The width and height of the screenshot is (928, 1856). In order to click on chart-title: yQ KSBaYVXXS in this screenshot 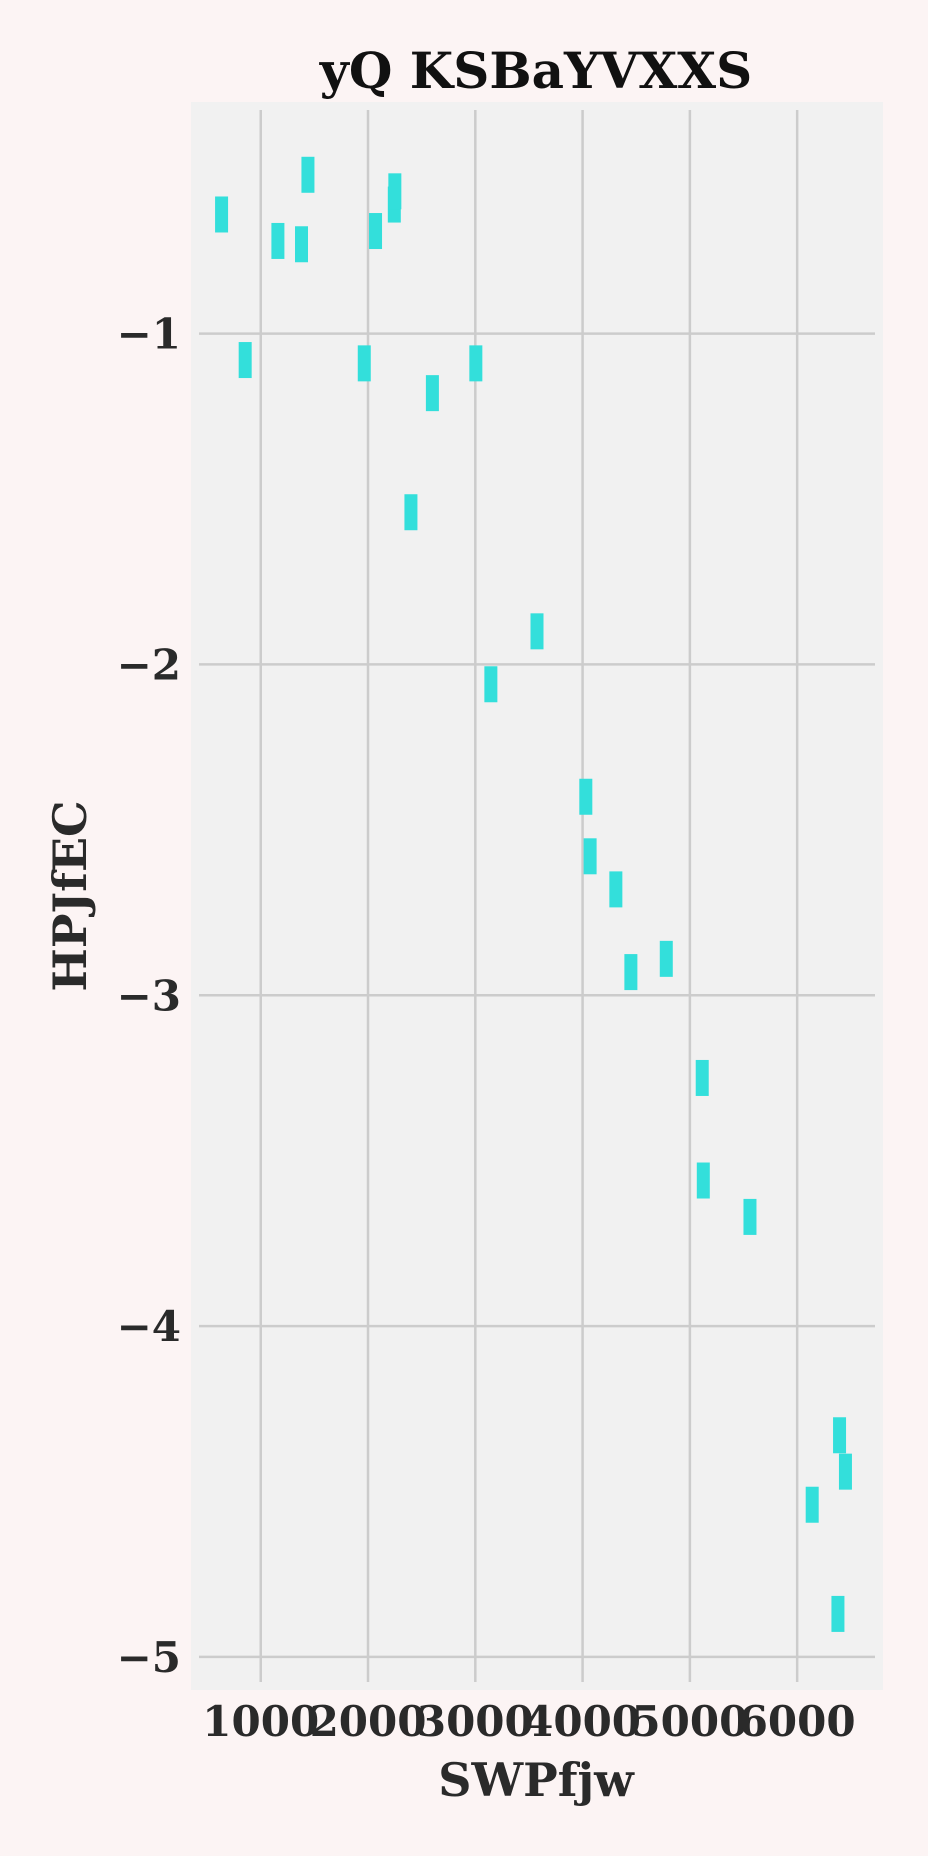, I will do `click(535, 70)`.